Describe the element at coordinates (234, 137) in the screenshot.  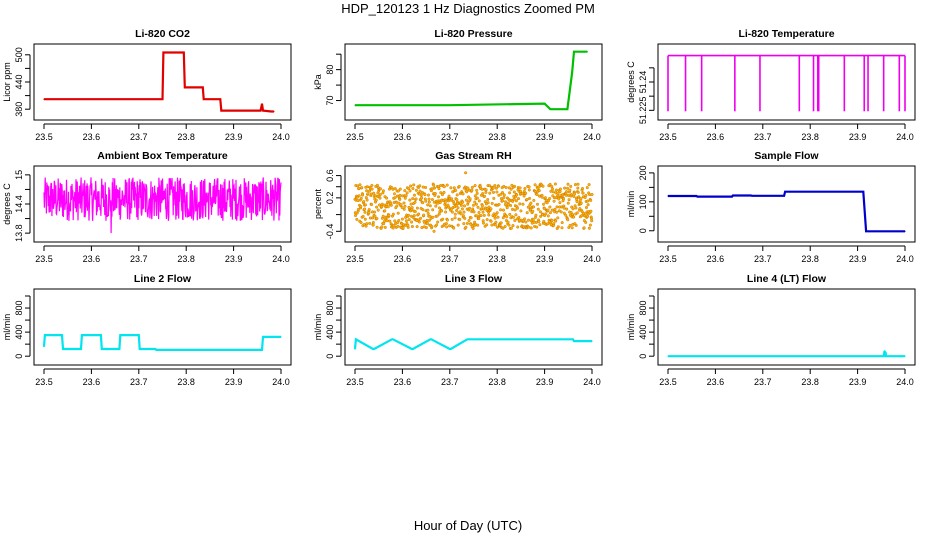
I see `x-tick-label: 23.9` at that location.